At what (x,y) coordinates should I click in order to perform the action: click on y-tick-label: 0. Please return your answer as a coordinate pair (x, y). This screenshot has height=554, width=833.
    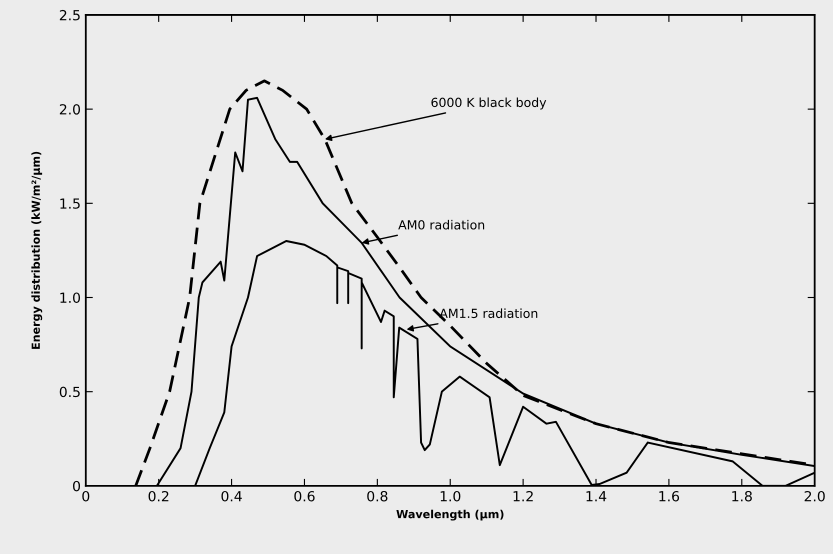
    Looking at the image, I should click on (76, 486).